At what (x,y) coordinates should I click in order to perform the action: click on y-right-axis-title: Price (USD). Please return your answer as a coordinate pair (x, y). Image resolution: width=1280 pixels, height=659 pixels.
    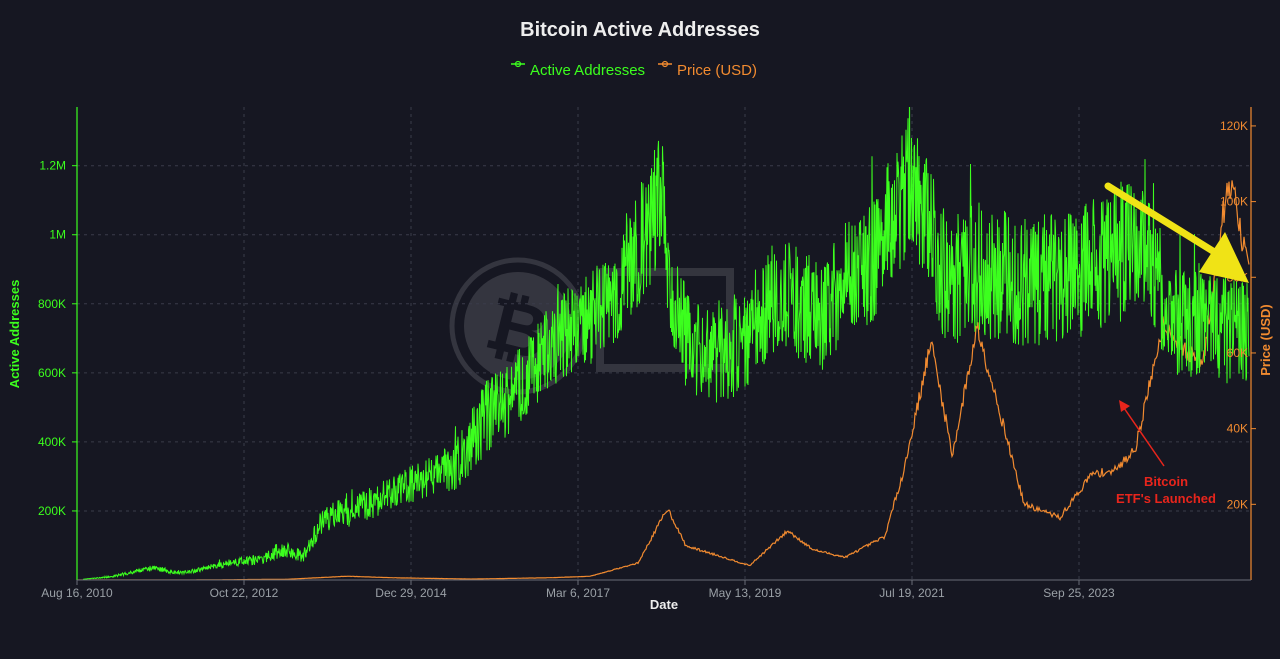
    Looking at the image, I should click on (1265, 340).